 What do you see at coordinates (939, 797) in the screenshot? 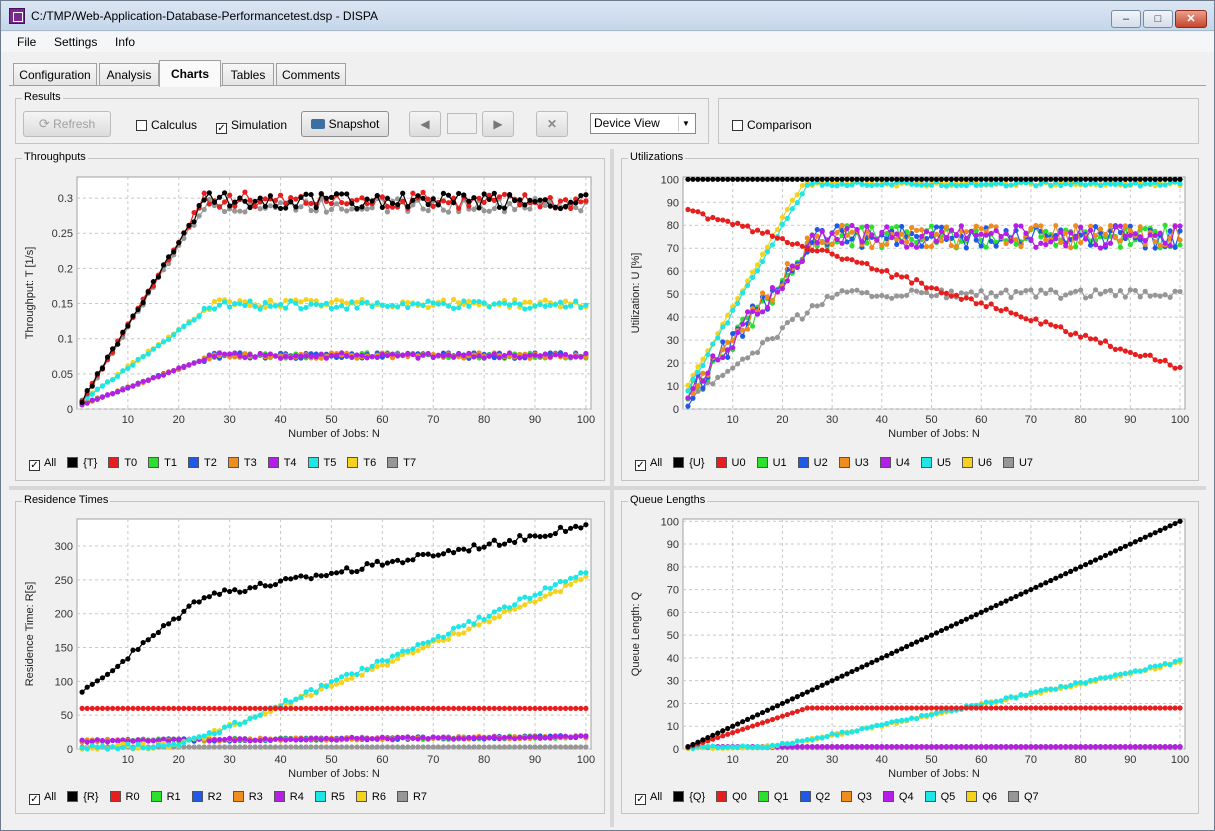
I see `legend-entry-dev5: Q5` at bounding box center [939, 797].